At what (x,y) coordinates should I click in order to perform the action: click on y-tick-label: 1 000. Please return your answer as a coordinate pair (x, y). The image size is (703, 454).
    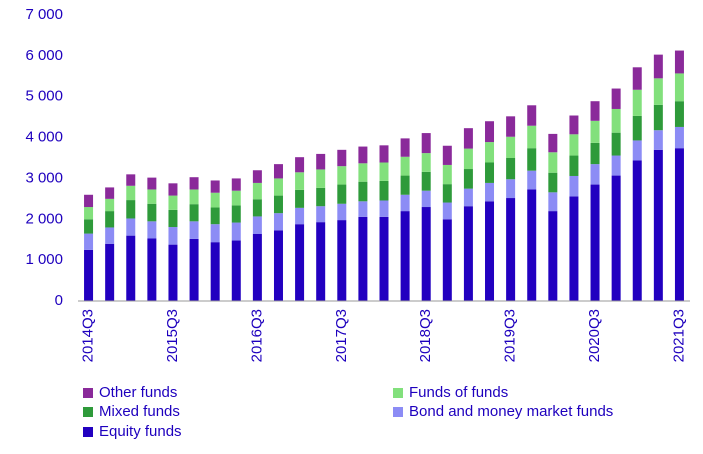
    Looking at the image, I should click on (44, 259).